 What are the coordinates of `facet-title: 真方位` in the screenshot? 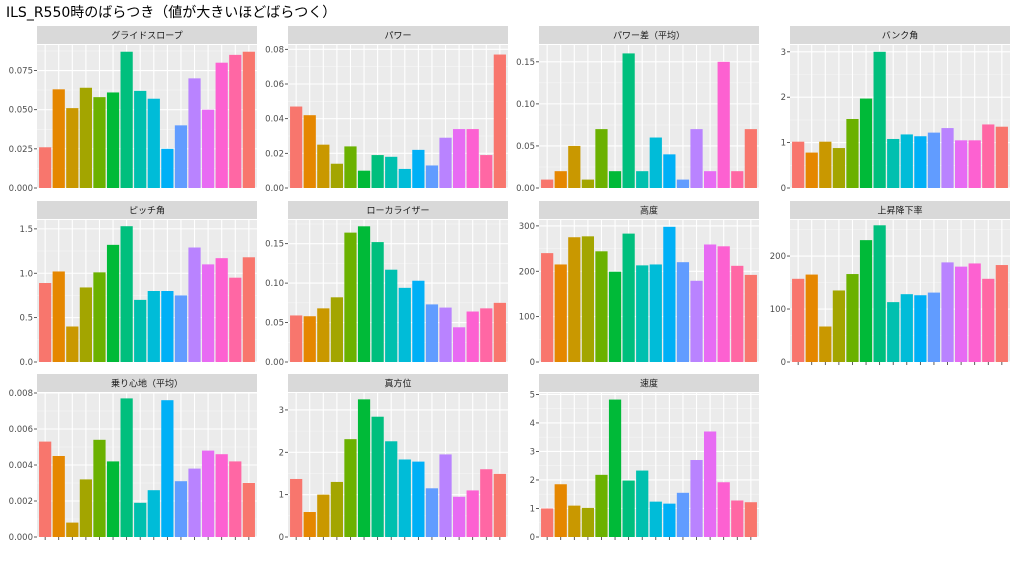 It's located at (397, 384).